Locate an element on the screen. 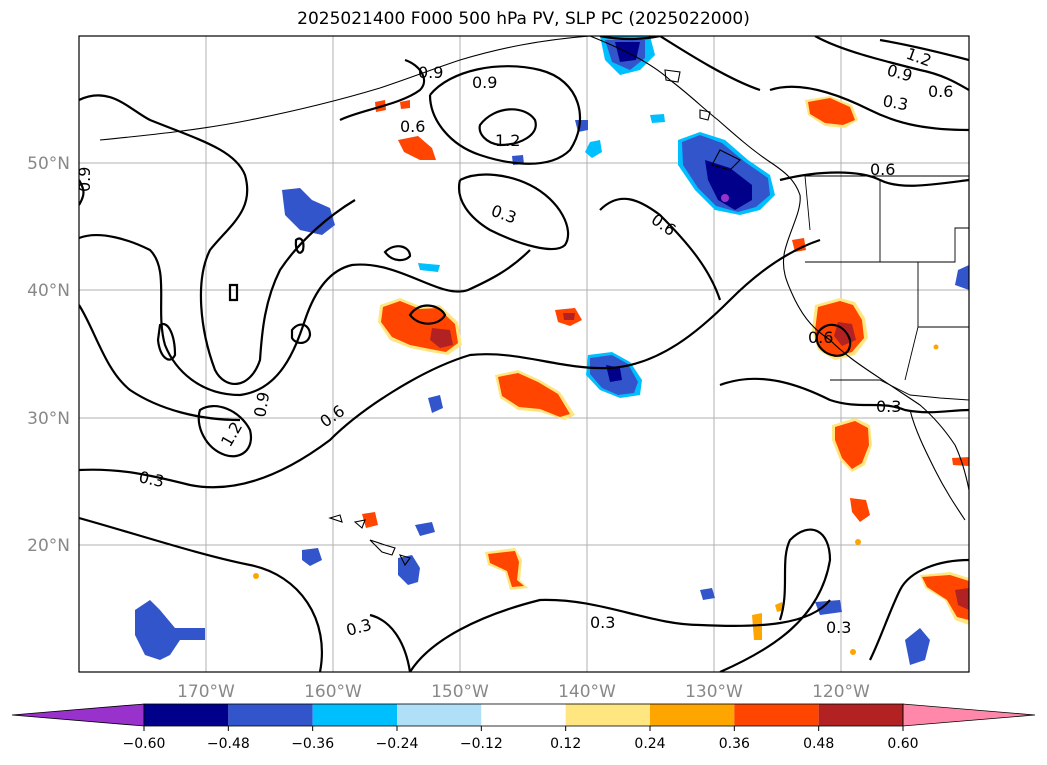  colorbar-tick-label: −0.60 is located at coordinates (144, 744).